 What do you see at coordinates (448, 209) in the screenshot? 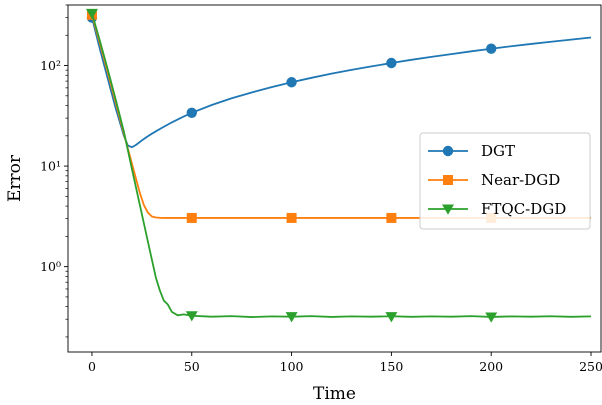
I see `legend-marker-ftqc-dgd` at bounding box center [448, 209].